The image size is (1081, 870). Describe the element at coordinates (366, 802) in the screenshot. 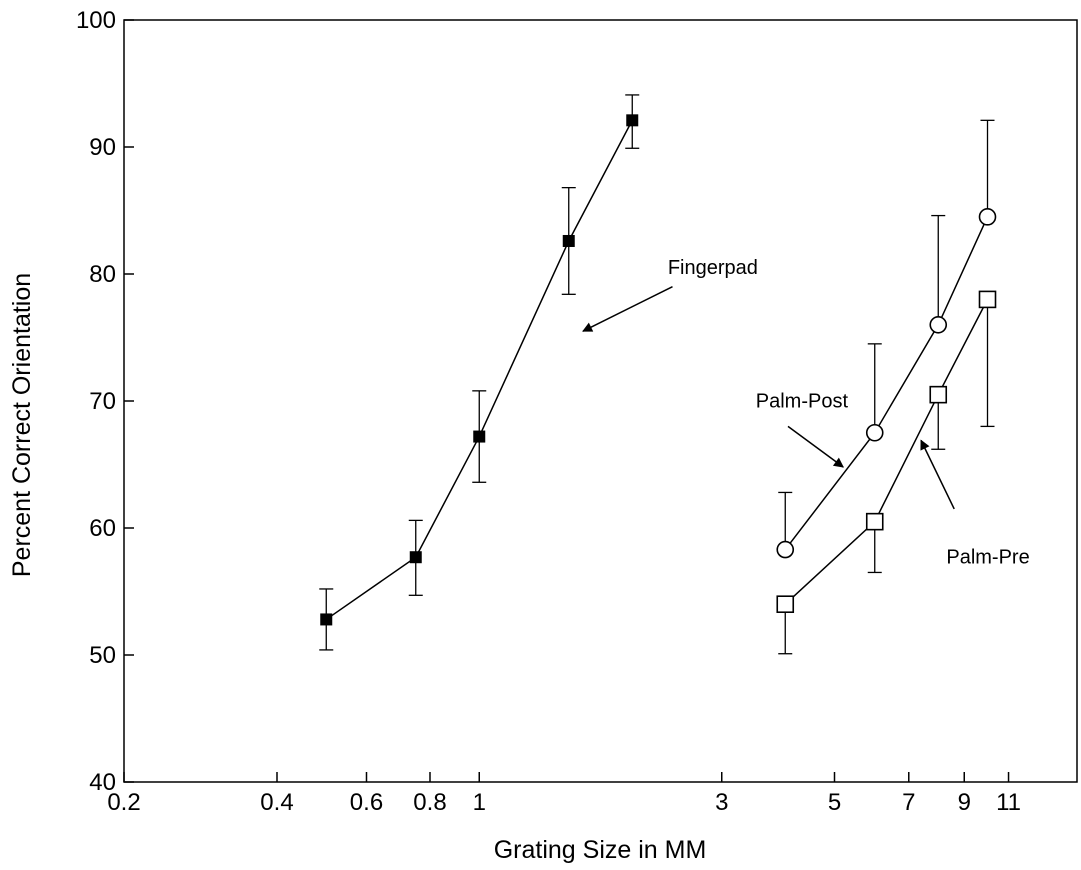

I see `x-tick-label: 0.6` at that location.